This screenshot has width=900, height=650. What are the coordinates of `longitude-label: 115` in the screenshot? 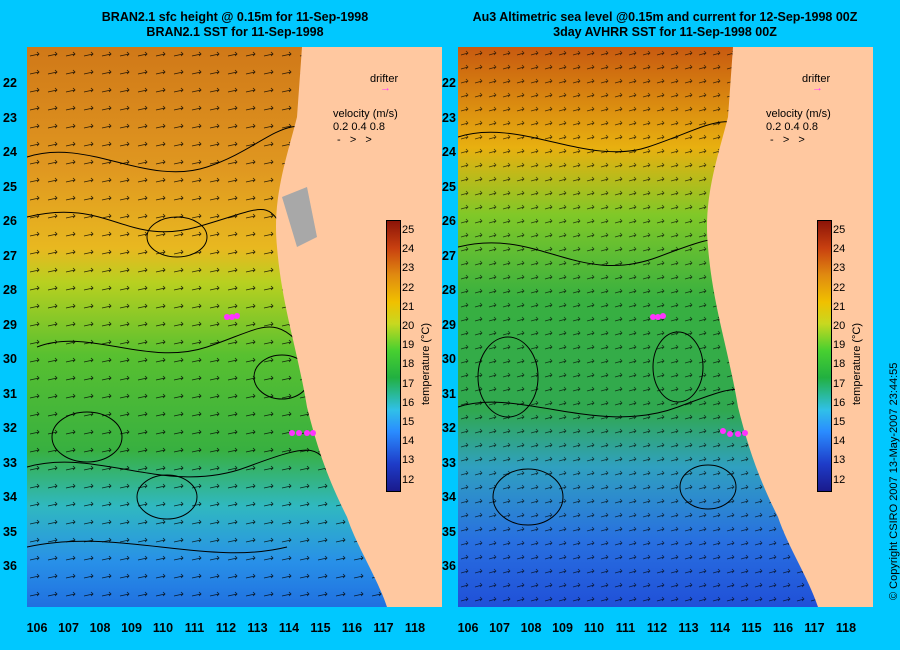 It's located at (320, 628).